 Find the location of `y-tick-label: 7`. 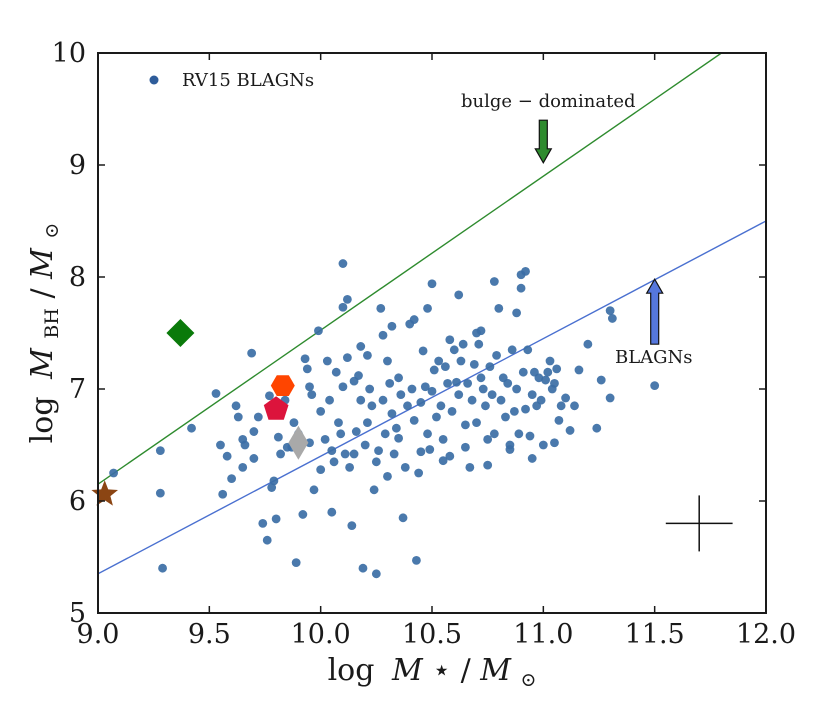

y-tick-label: 7 is located at coordinates (77, 389).